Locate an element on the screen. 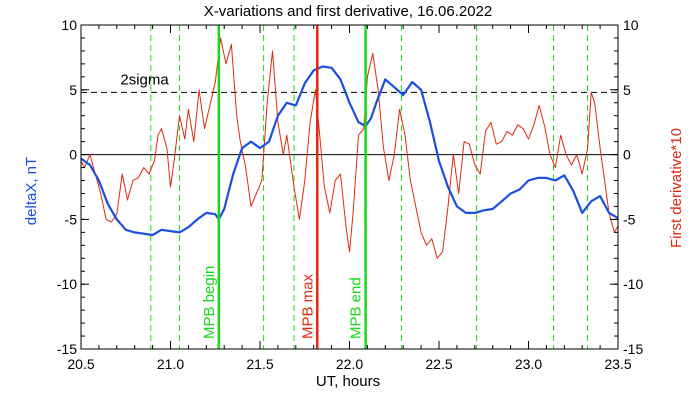  y-axis-label-left: deltaX, nT is located at coordinates (31, 191).